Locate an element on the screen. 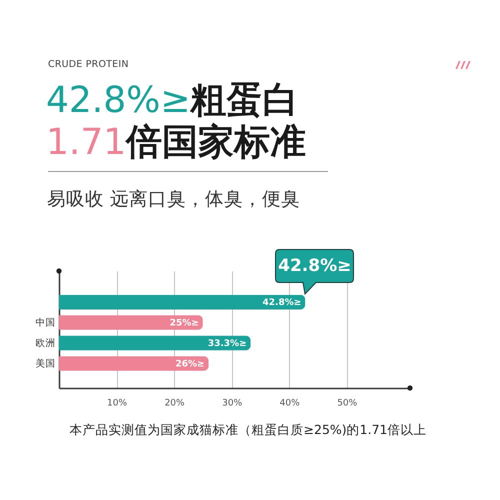 The width and height of the screenshot is (500, 500). x-tick-label: 40% is located at coordinates (290, 403).